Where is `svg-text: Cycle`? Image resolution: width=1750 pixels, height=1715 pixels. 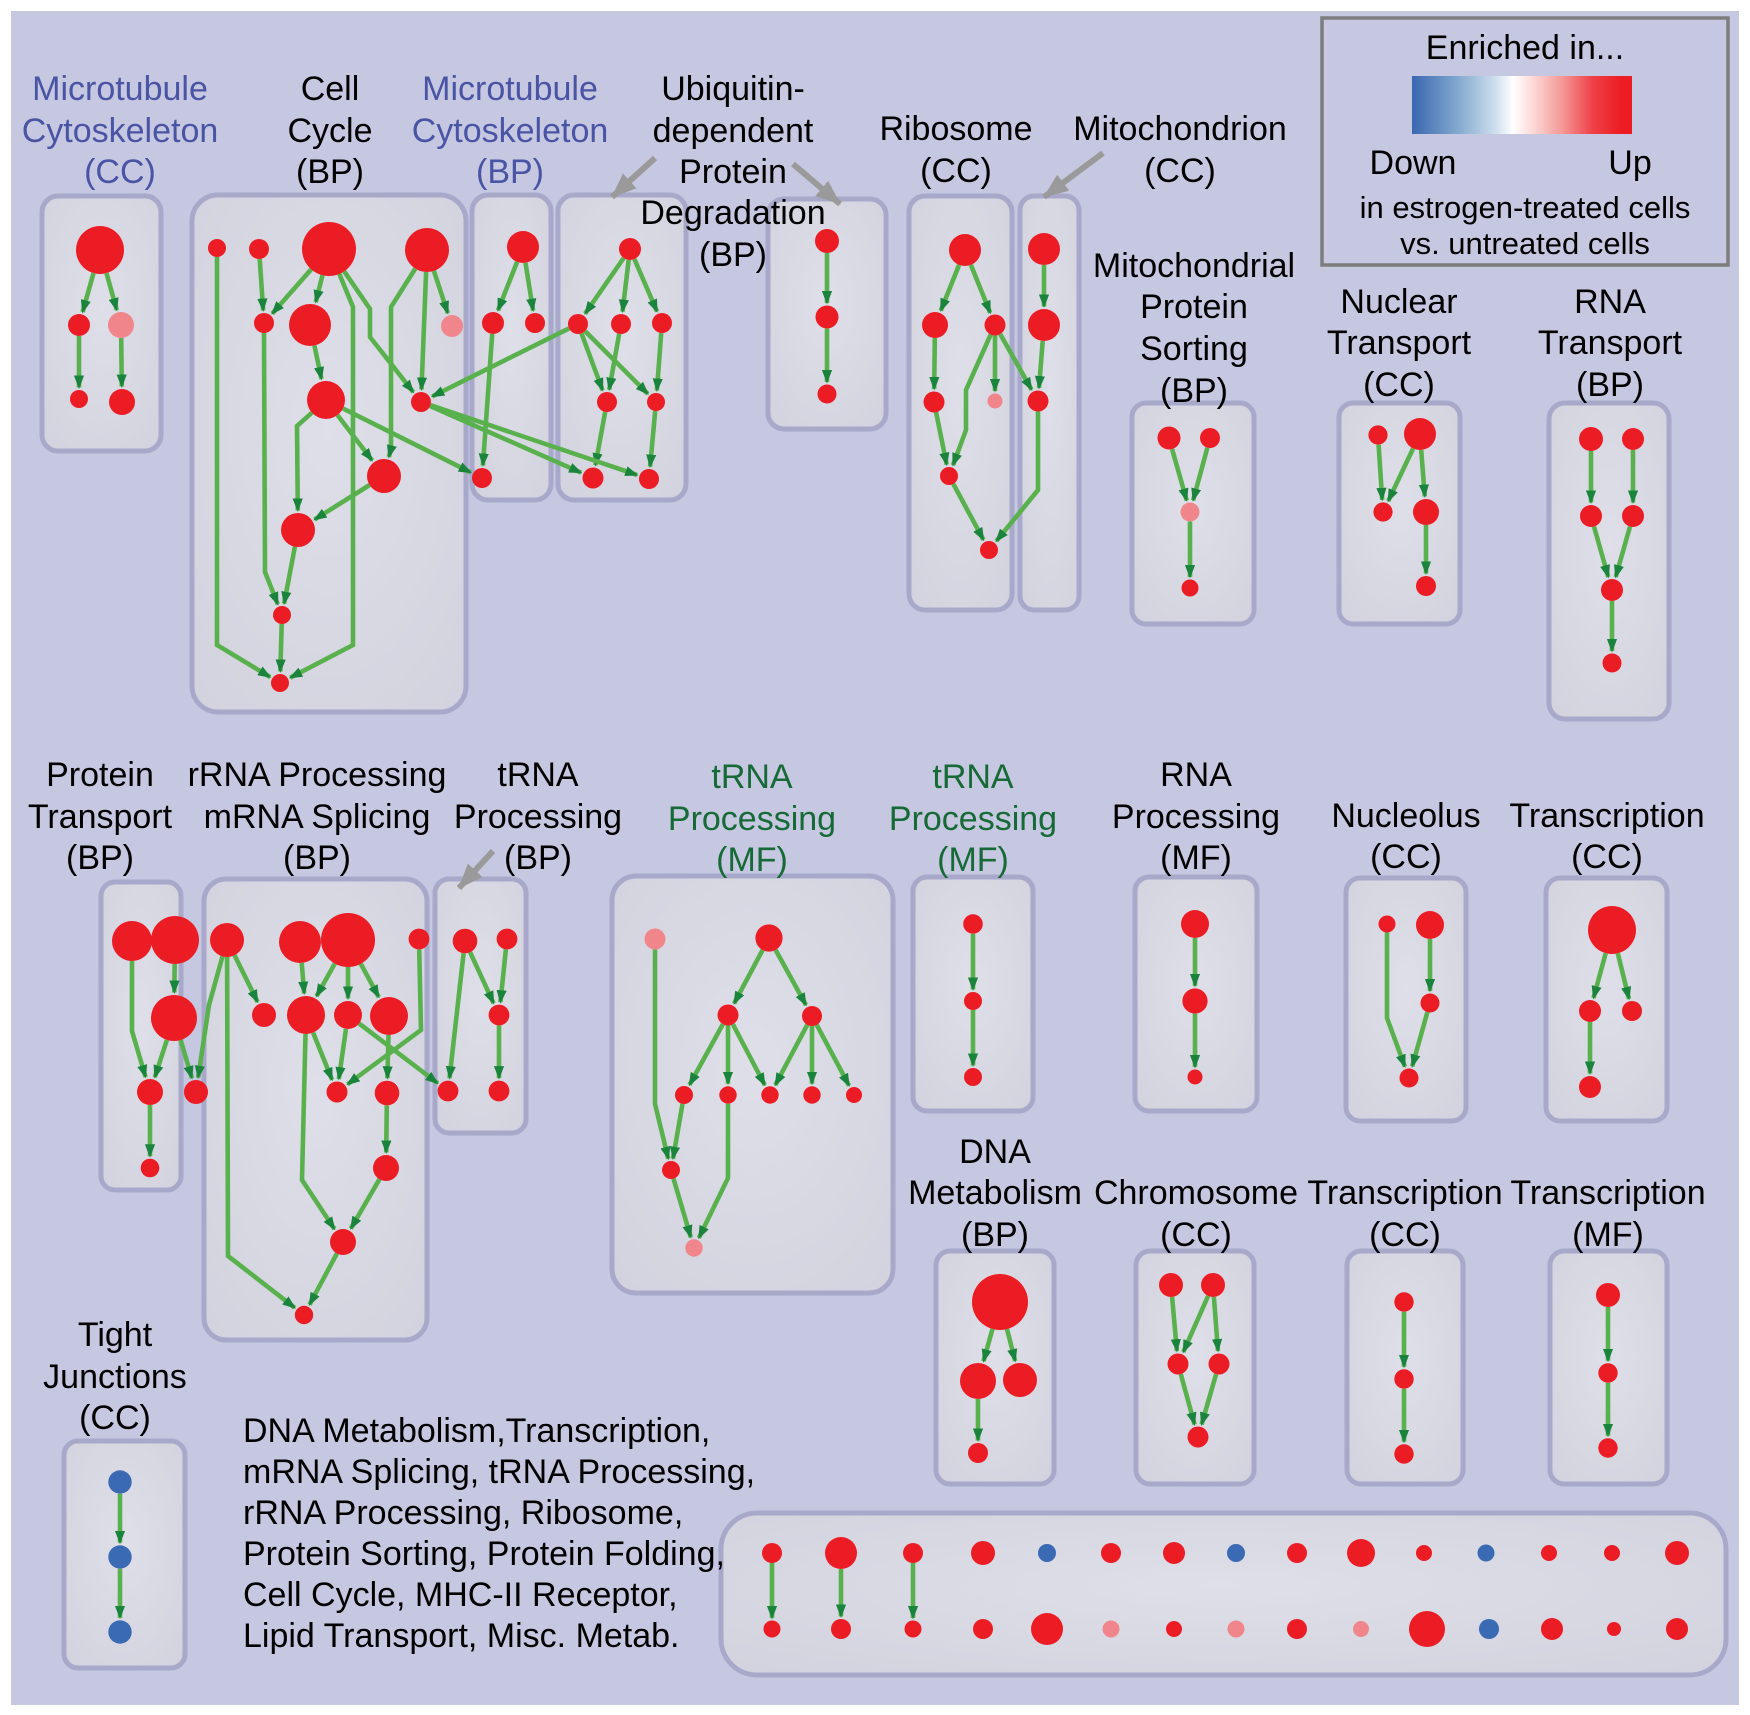
svg-text: Cycle is located at coordinates (329, 131).